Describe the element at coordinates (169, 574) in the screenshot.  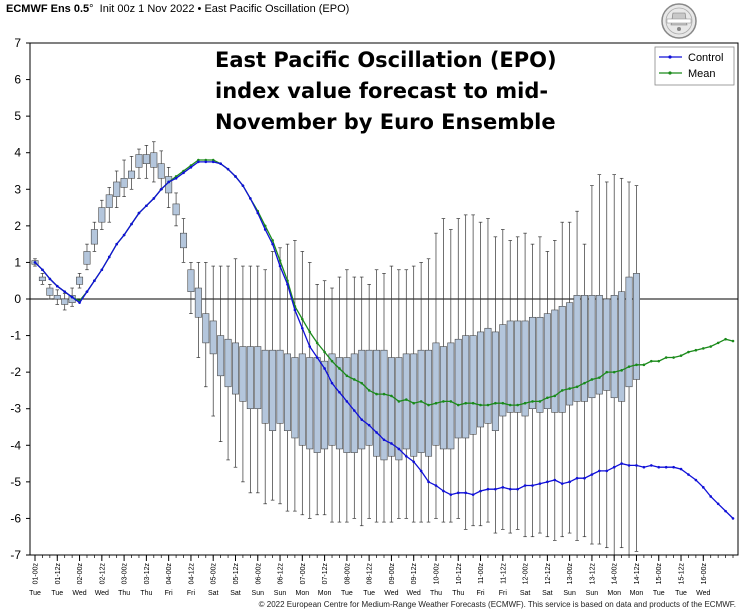
I see `x-tick-label: 04-00z` at that location.